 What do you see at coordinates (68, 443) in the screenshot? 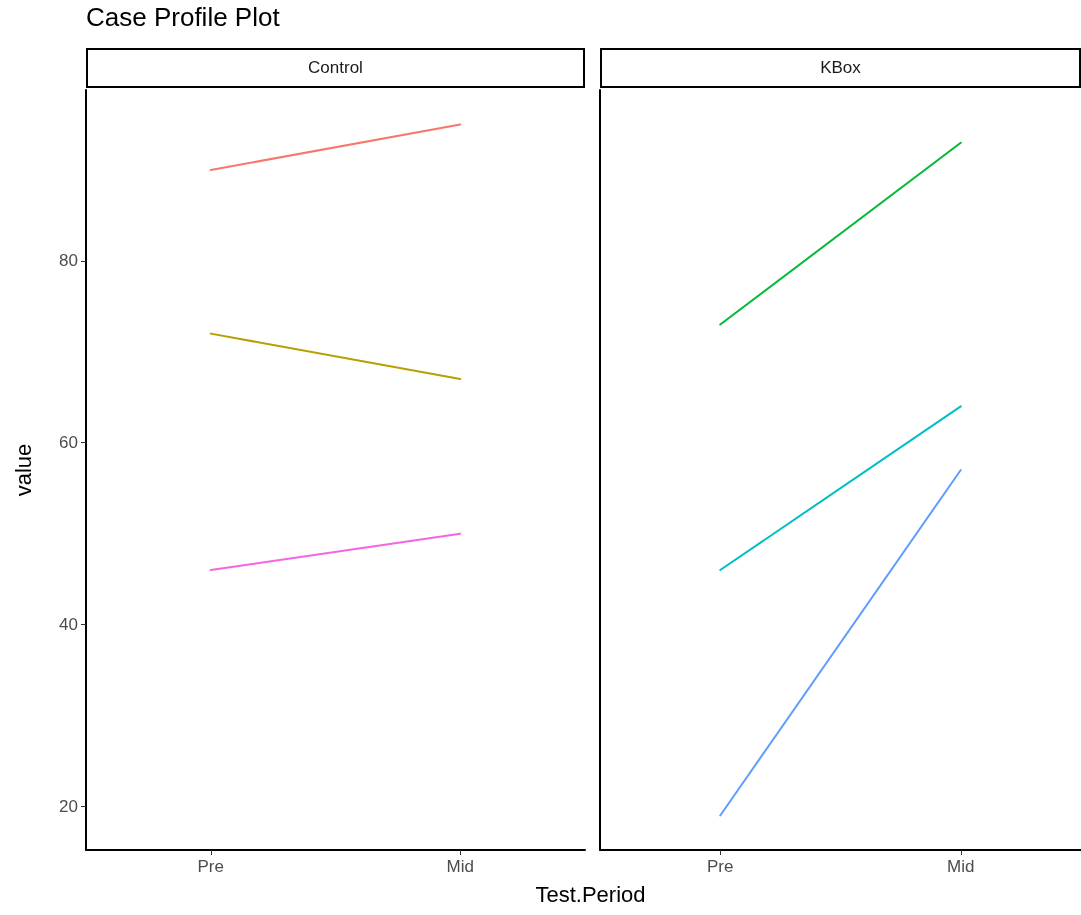
I see `y-tick-label: 60` at bounding box center [68, 443].